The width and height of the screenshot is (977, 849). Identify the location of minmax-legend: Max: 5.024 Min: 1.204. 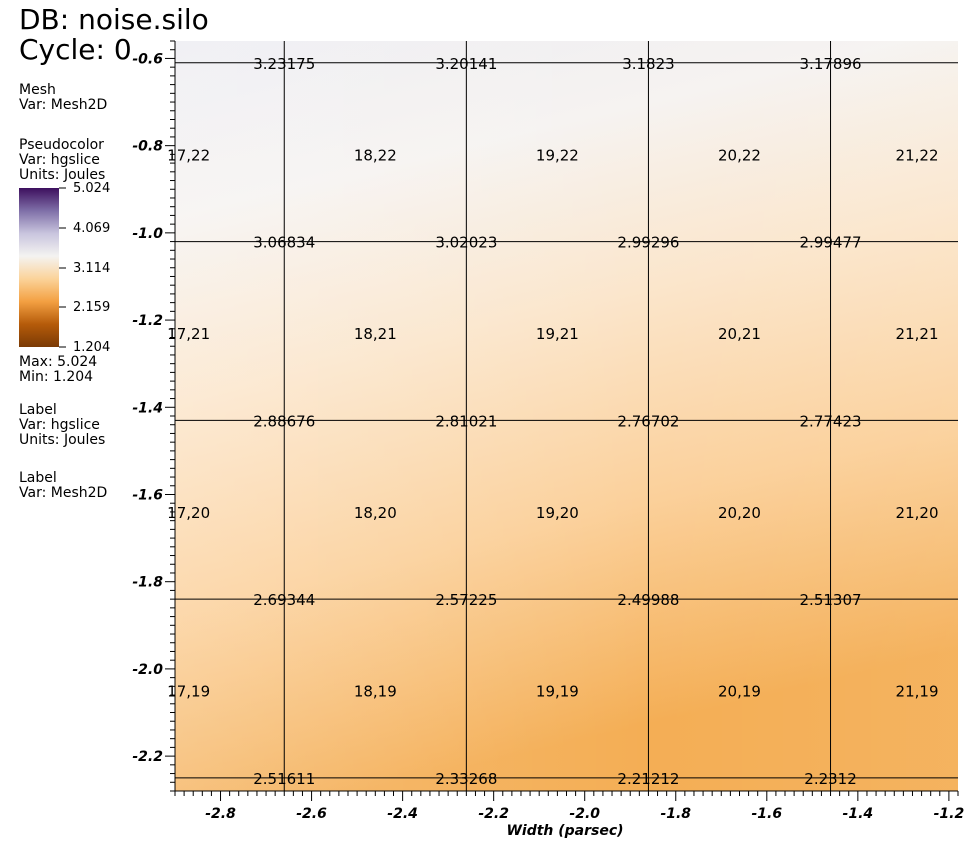
(58, 370).